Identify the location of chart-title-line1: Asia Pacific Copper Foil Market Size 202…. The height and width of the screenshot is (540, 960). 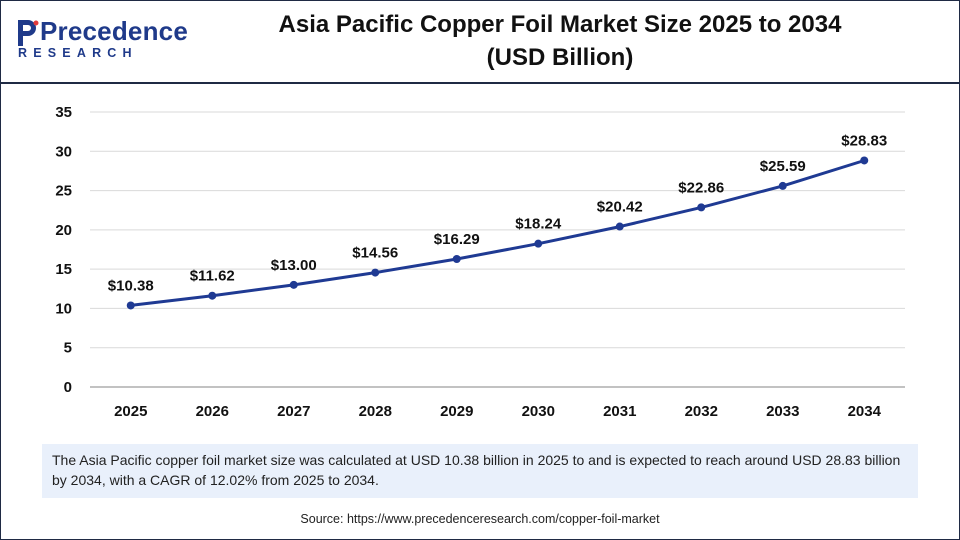
(560, 24).